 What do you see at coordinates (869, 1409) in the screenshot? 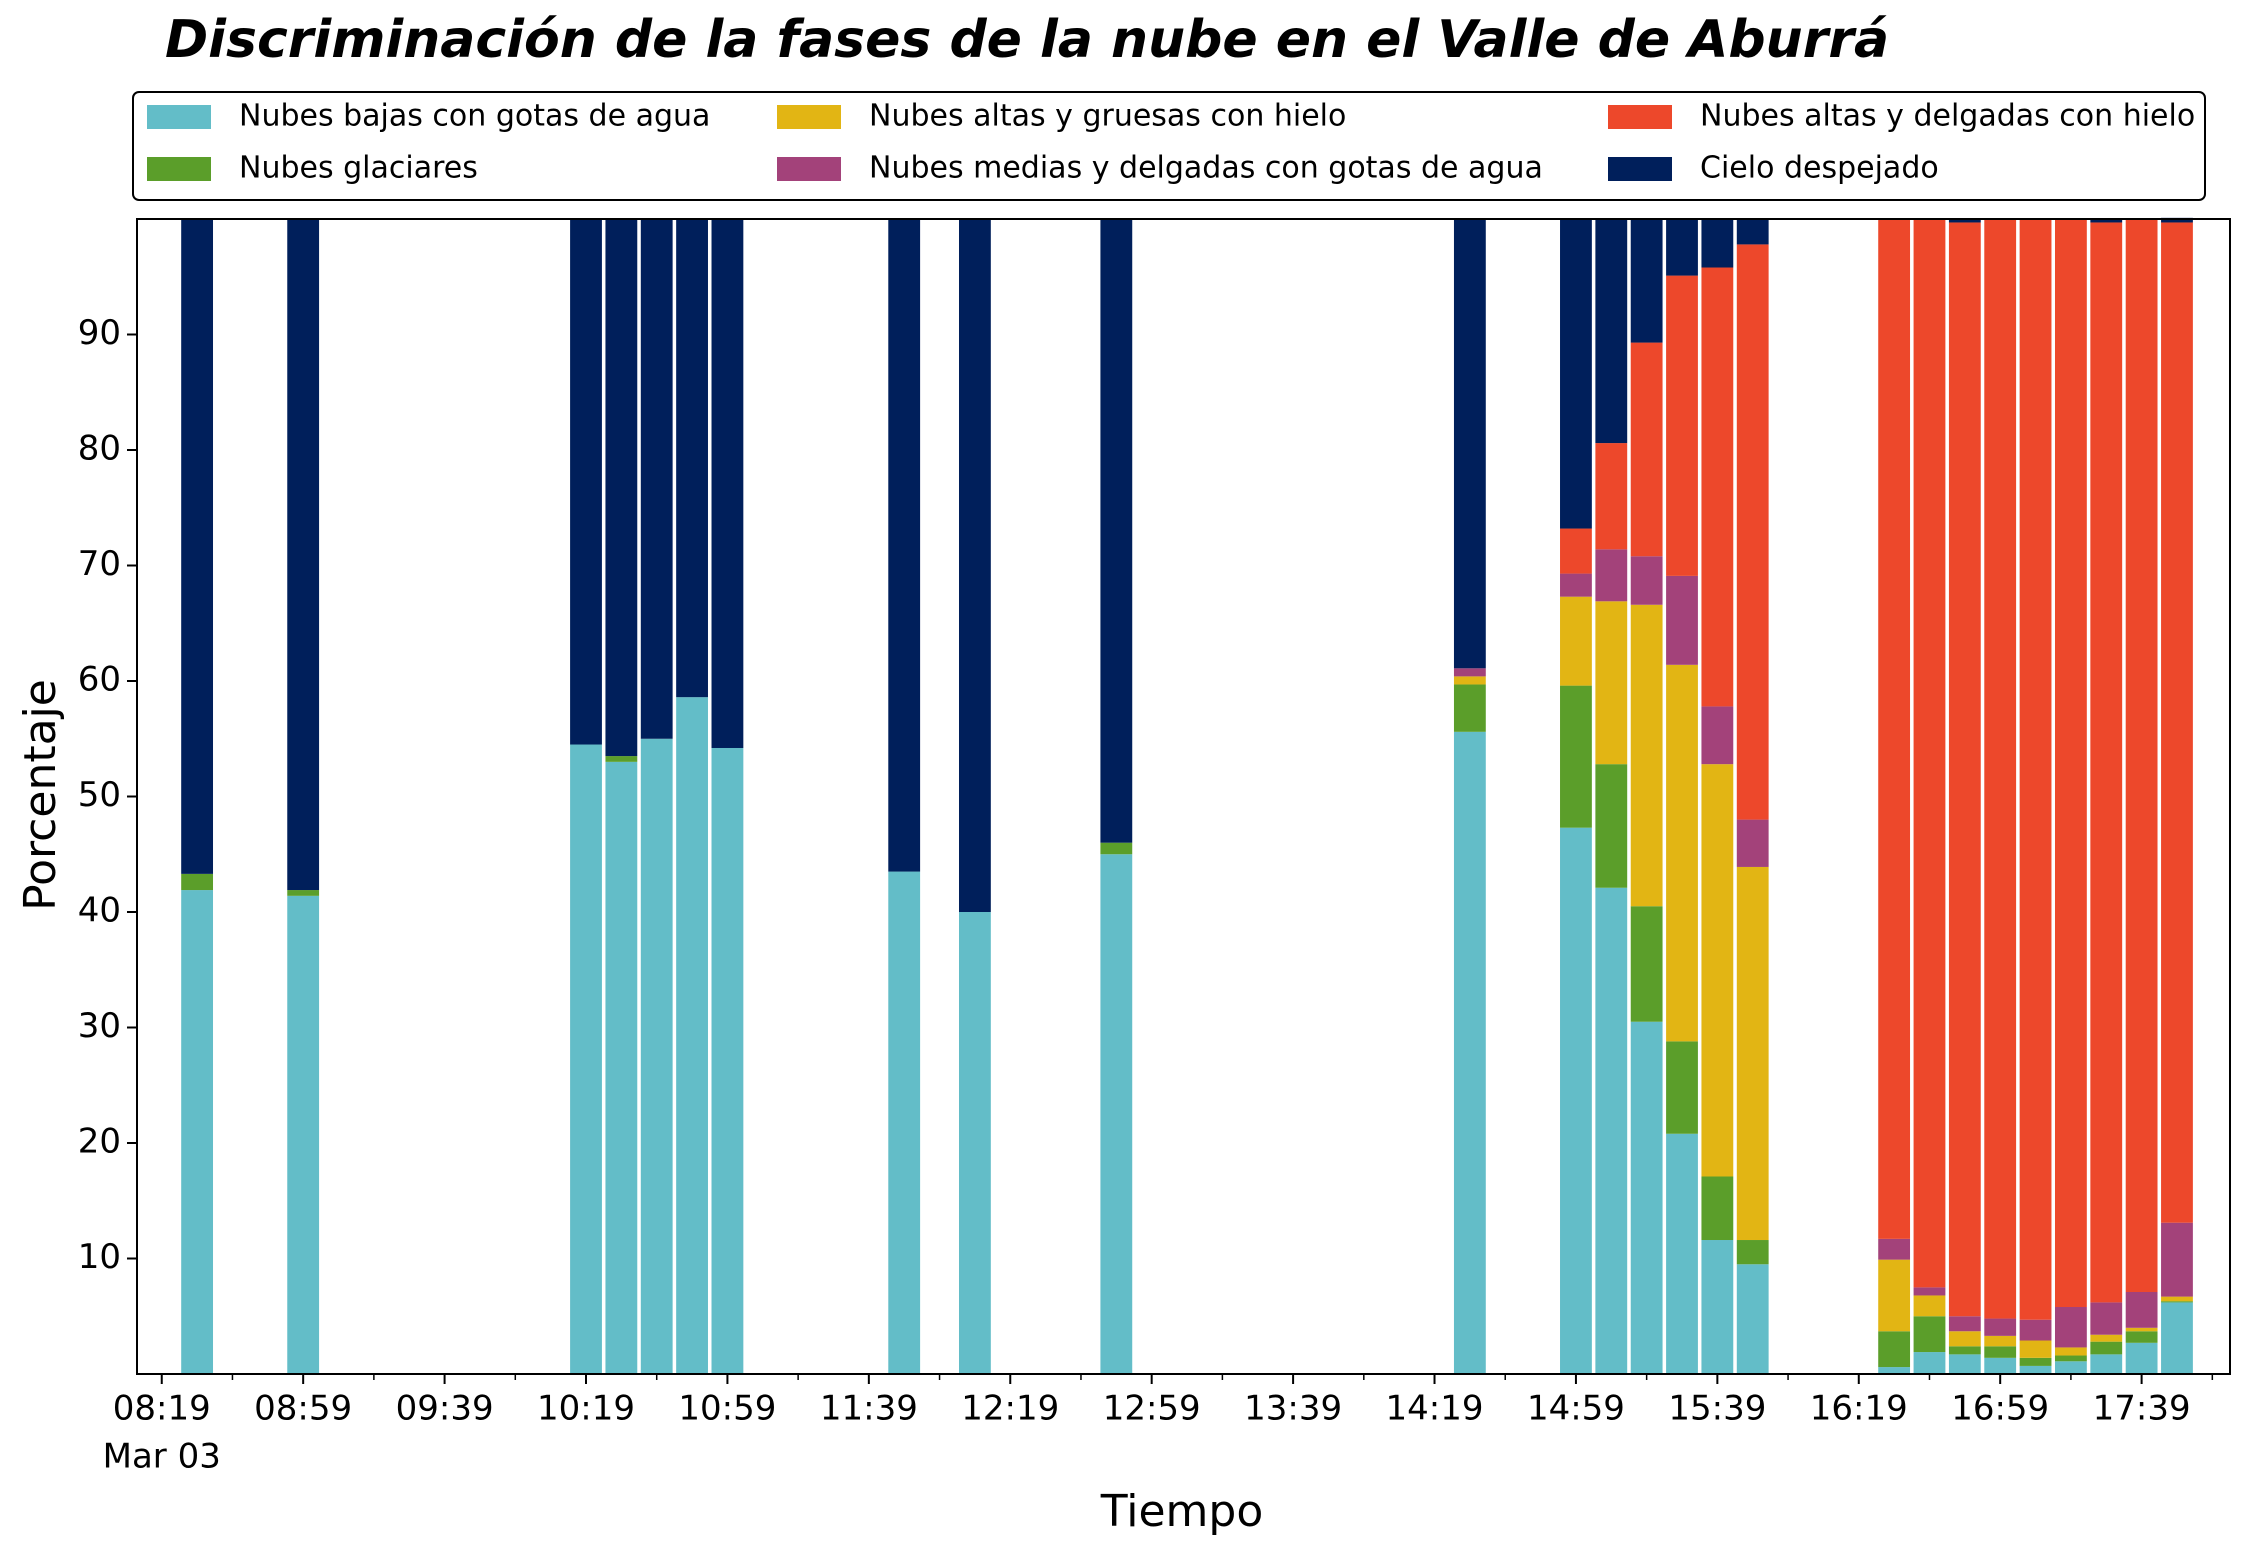
I see `x-tick-label: 11:39` at bounding box center [869, 1409].